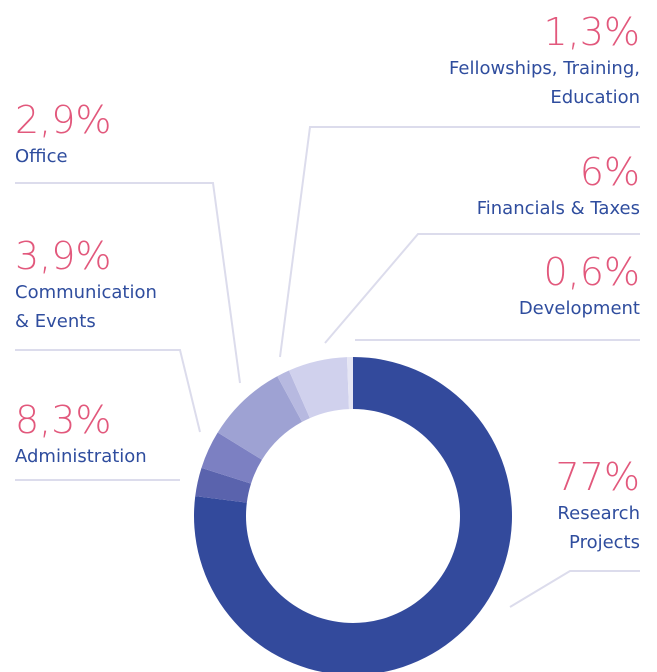 The height and width of the screenshot is (672, 657). I want to click on slice-label: 77% Research Projects, so click(590, 506).